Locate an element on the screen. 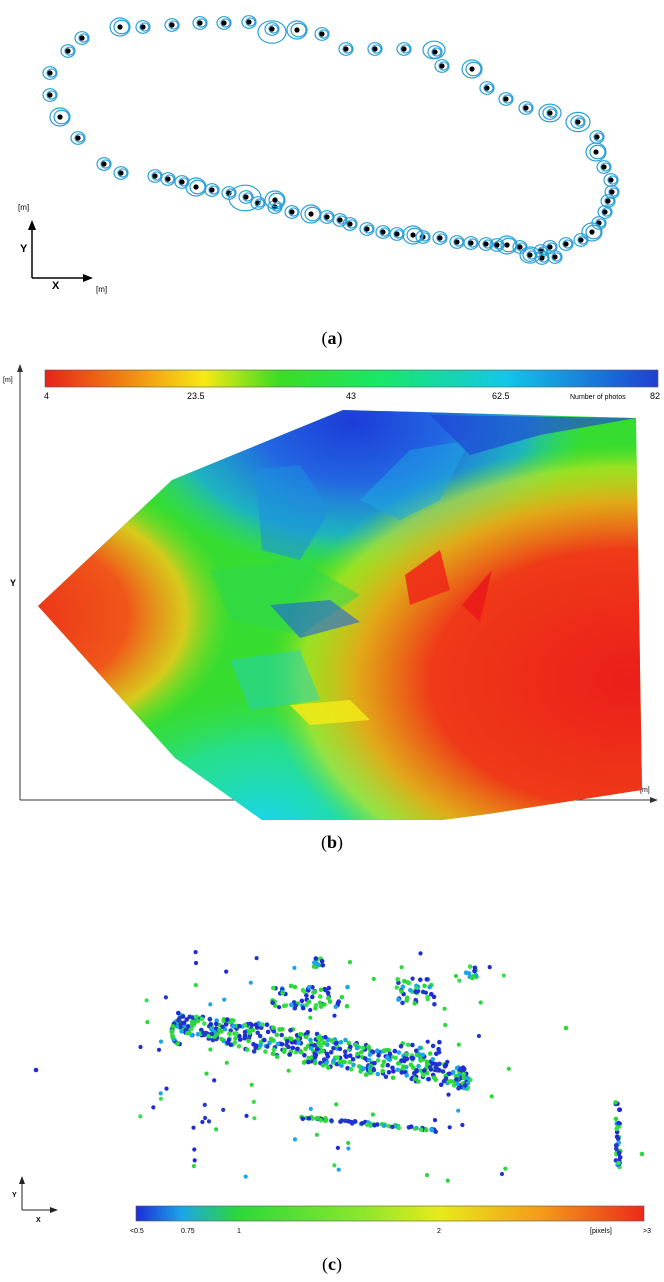 This screenshot has width=664, height=1282. caption-c-close: ) is located at coordinates (339, 1264).